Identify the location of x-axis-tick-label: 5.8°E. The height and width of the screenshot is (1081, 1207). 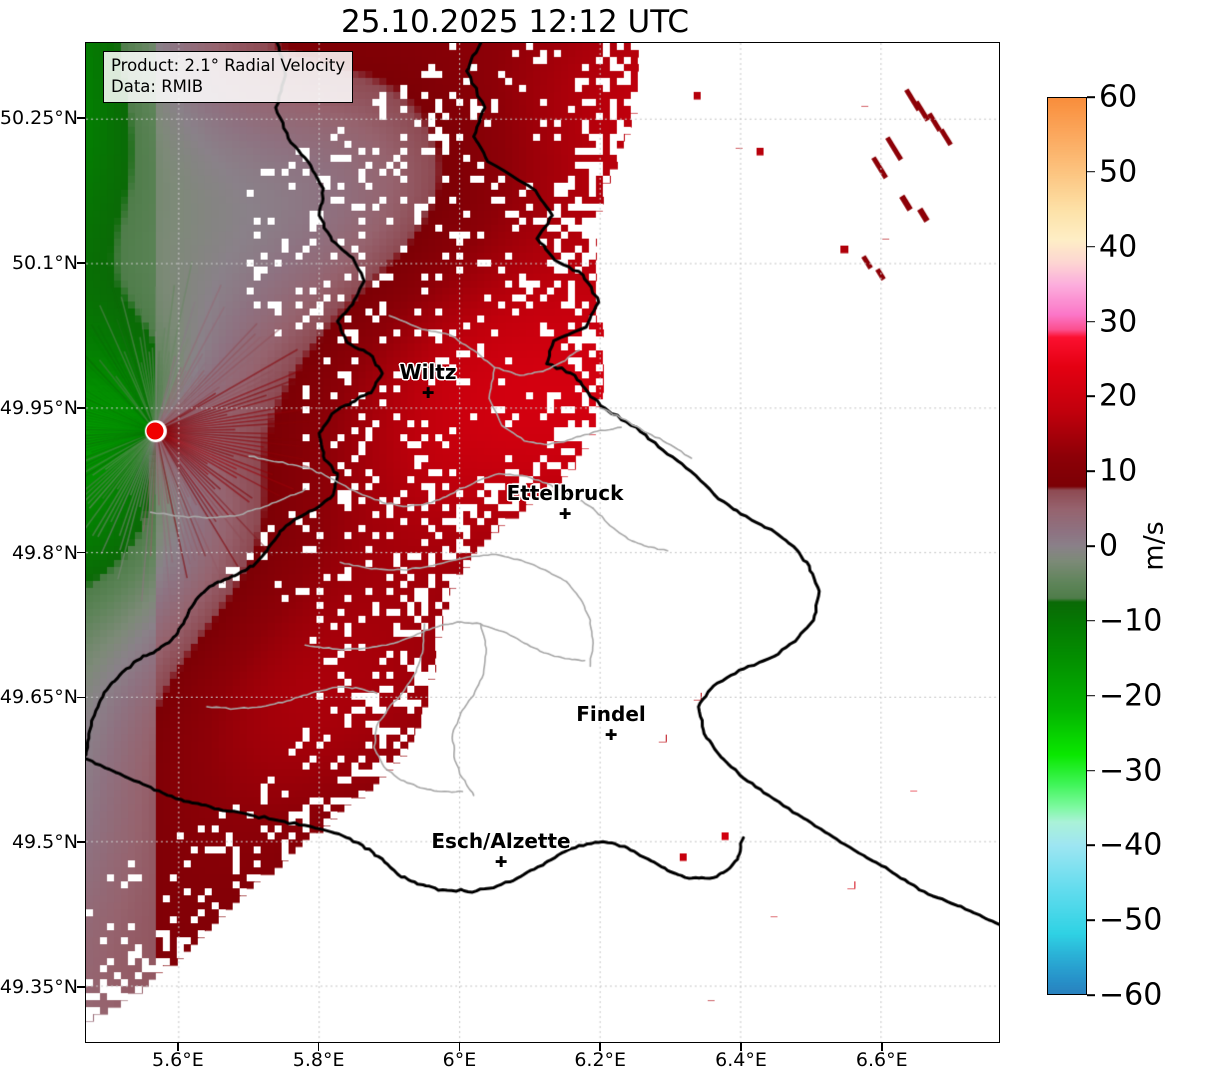
(318, 1060).